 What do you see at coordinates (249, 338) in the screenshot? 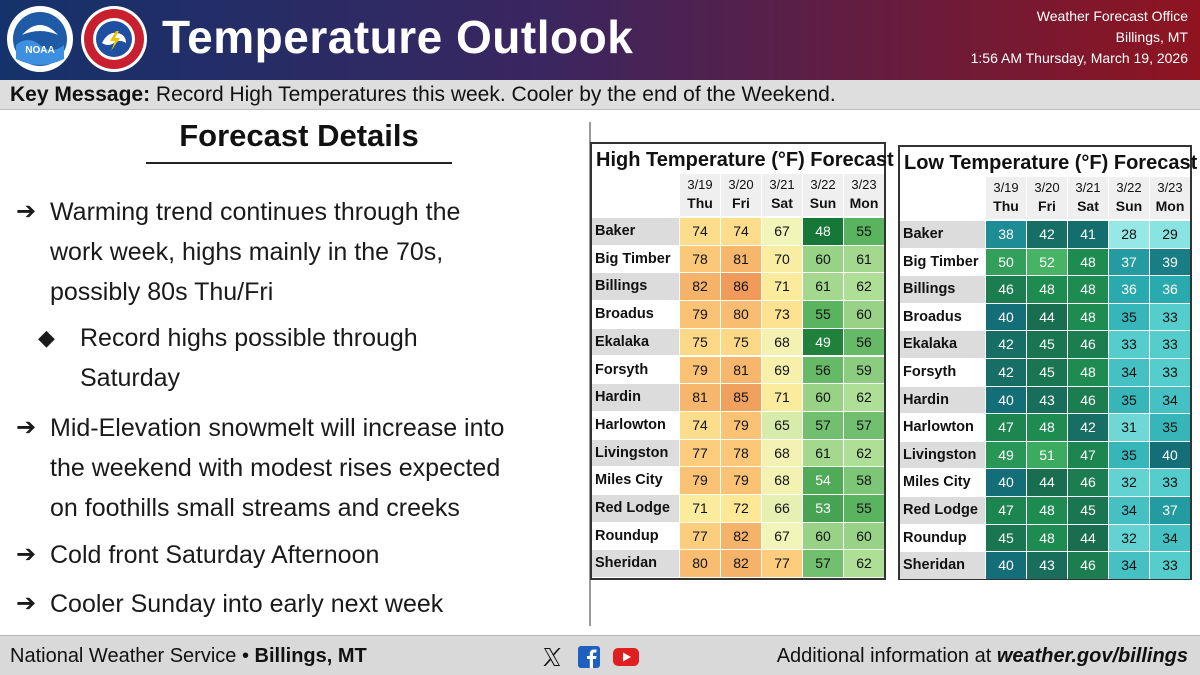
I see `bullet-line: Record highs possible through` at bounding box center [249, 338].